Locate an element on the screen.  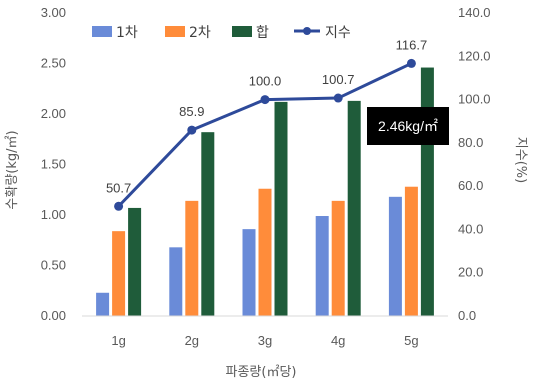
x-axis-ticks: 1g 2g 3g 4g 5g is located at coordinates (264, 340).